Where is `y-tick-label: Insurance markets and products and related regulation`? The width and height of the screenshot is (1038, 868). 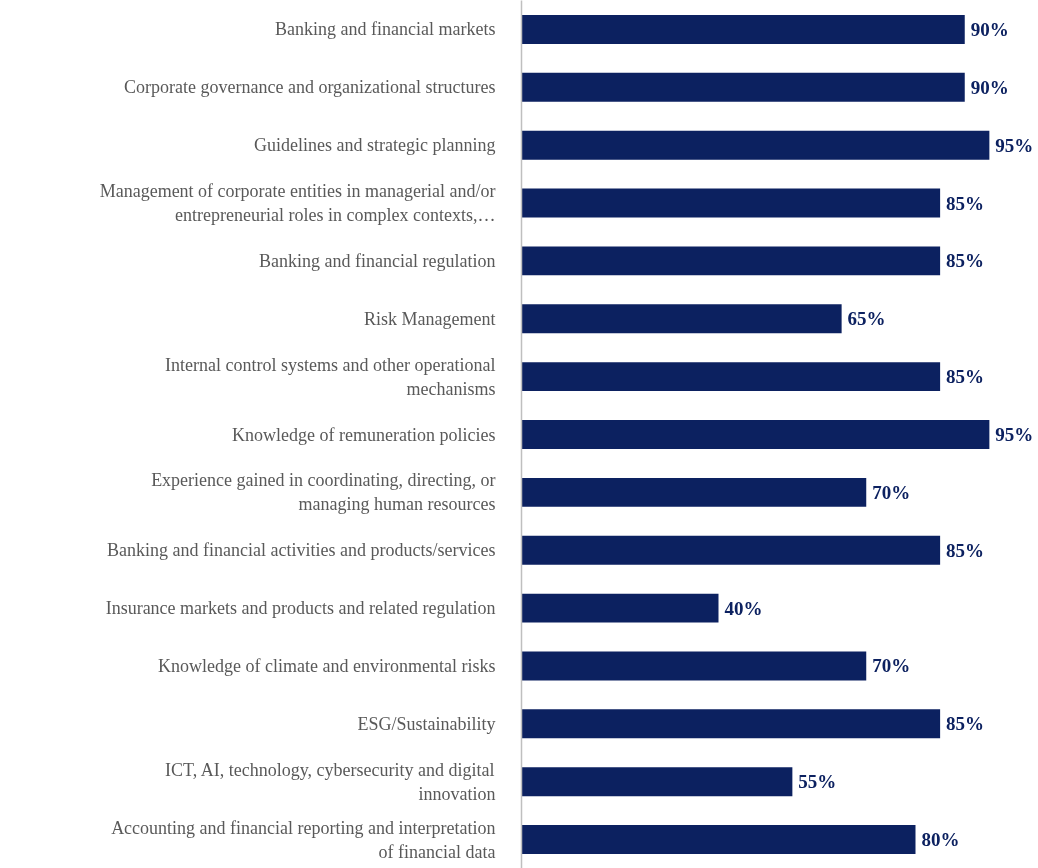 y-tick-label: Insurance markets and products and related regulation is located at coordinates (300, 608).